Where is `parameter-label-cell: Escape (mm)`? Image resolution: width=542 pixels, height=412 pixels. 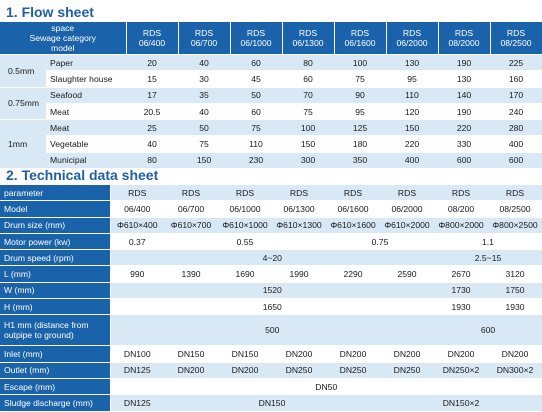
parameter-label-cell: Escape (mm) is located at coordinates (55, 387).